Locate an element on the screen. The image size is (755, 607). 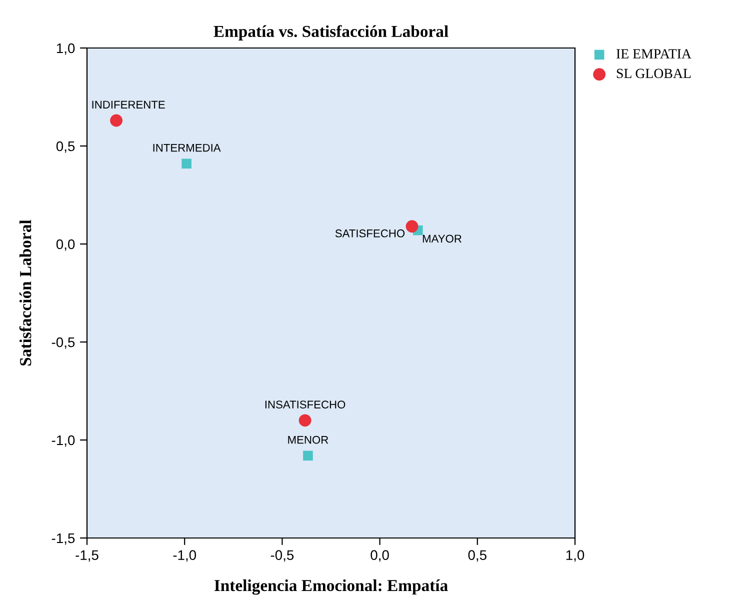
y-tick-label: 0,0 is located at coordinates (65, 245).